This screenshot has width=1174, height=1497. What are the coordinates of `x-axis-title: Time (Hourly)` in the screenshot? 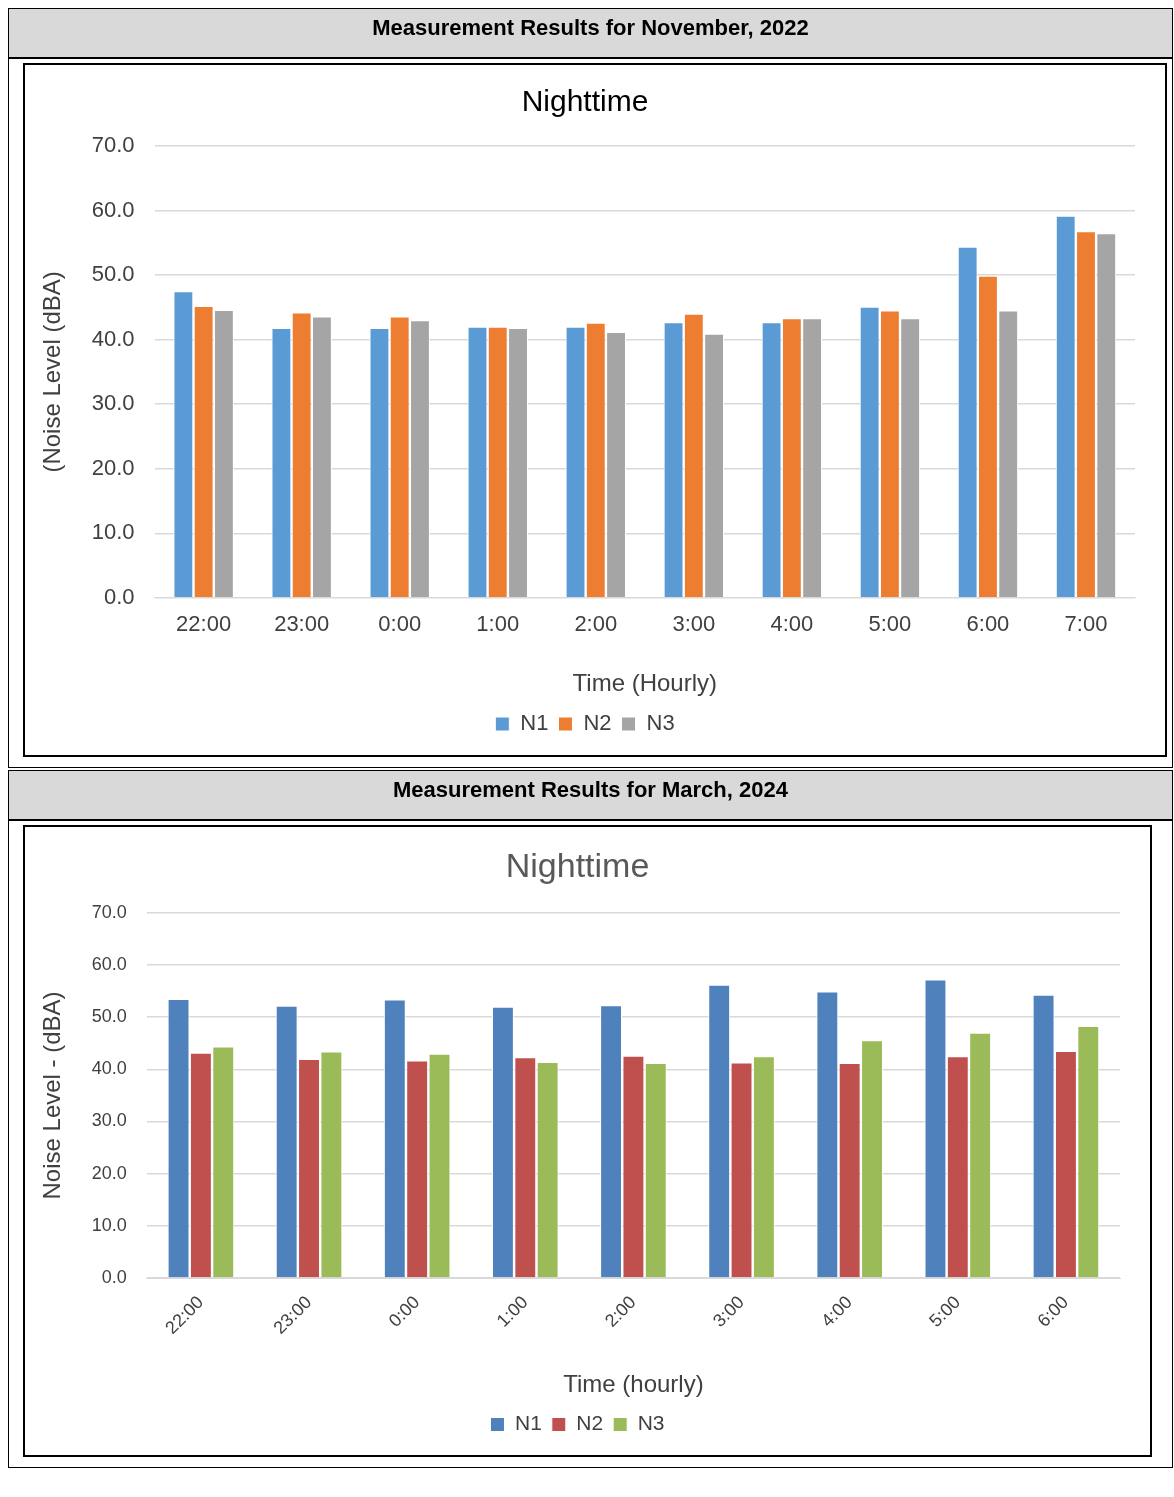 It's located at (645, 683).